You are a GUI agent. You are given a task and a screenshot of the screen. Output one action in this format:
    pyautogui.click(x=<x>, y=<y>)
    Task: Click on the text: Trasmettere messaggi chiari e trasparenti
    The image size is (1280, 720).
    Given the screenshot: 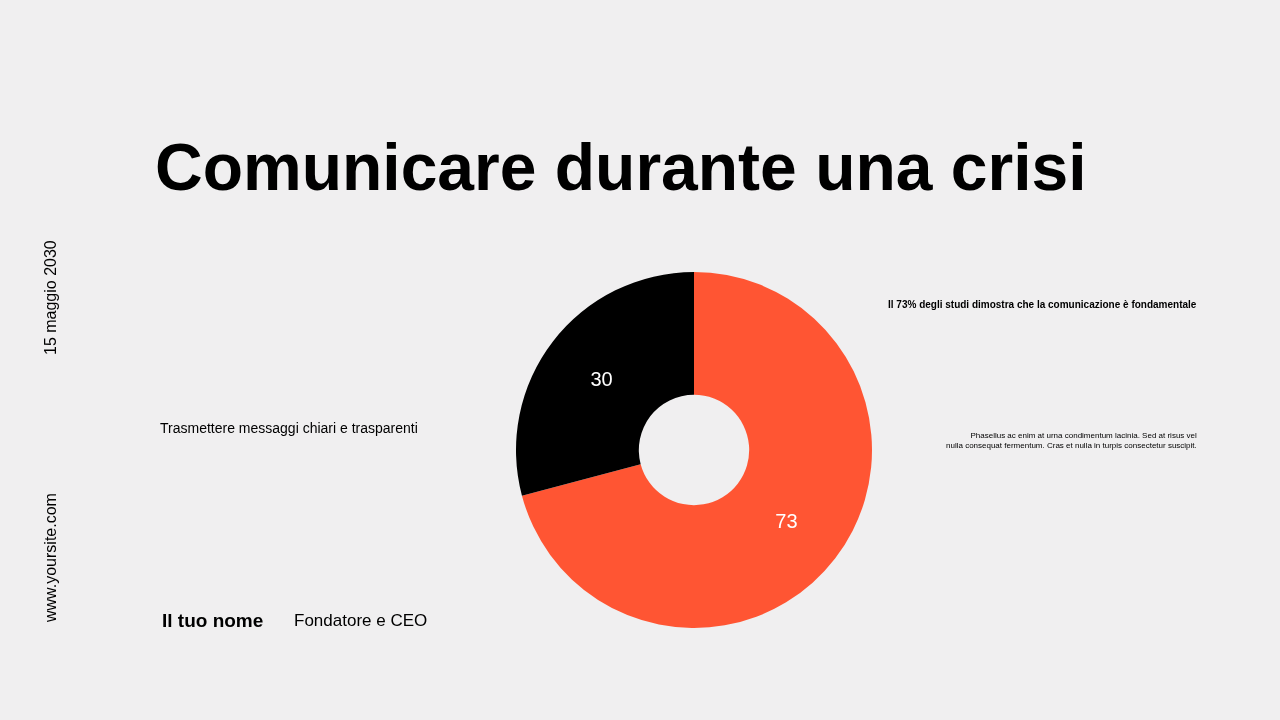 What is the action you would take?
    pyautogui.click(x=289, y=428)
    